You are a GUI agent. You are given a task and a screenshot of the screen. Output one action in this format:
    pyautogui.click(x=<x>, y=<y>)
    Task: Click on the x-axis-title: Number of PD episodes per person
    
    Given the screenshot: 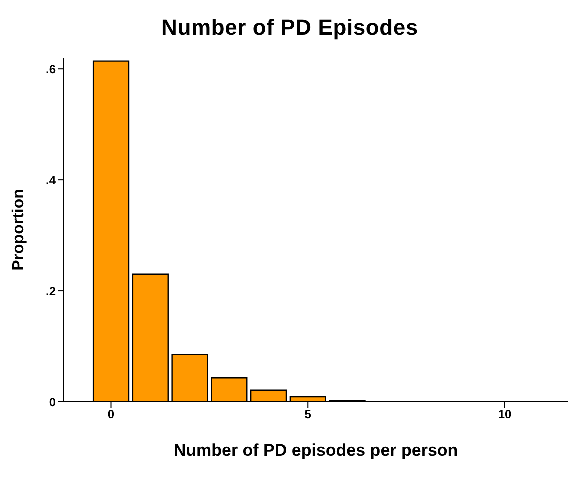 What is the action you would take?
    pyautogui.click(x=316, y=450)
    